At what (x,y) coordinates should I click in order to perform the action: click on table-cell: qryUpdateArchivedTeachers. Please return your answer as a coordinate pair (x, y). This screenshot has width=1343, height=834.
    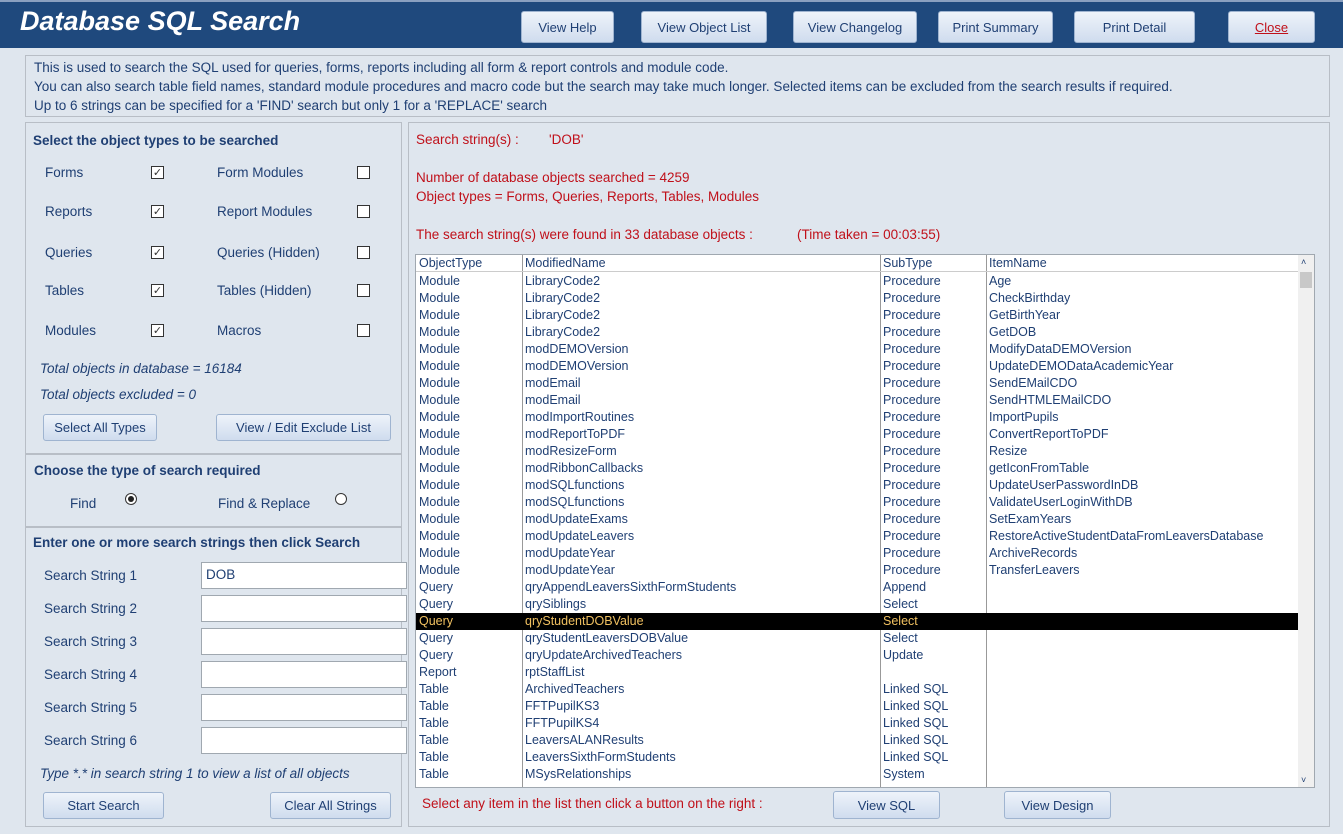
    Looking at the image, I should click on (604, 655).